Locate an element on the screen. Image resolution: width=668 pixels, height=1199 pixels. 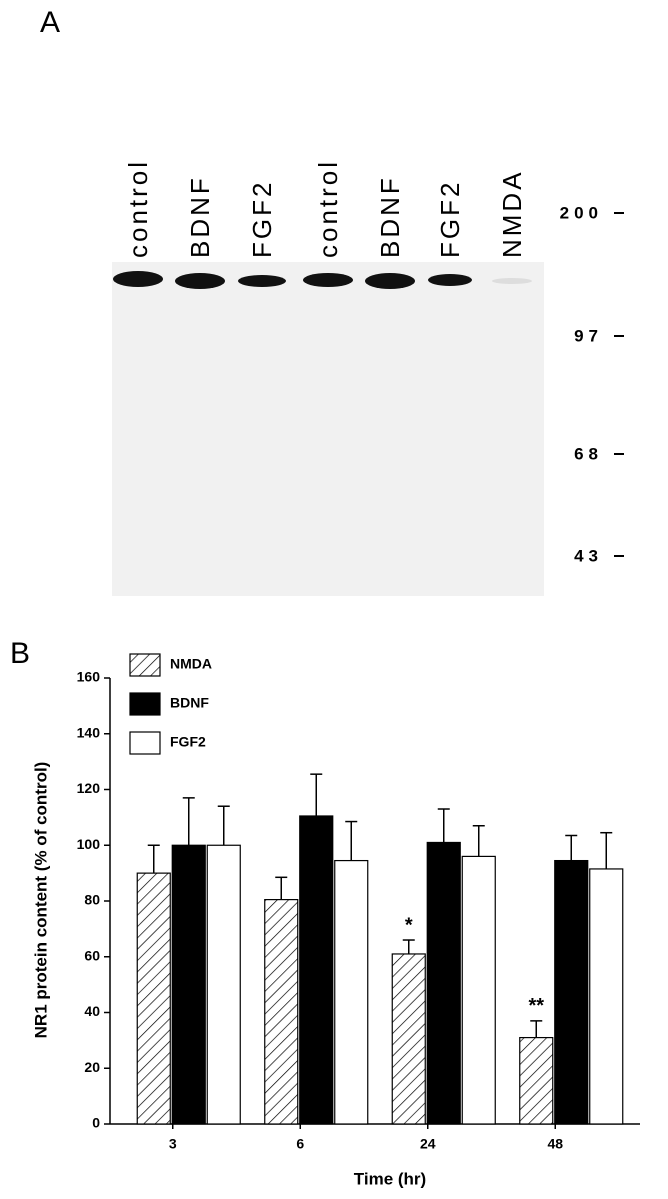
marker-label: 68 is located at coordinates (588, 453).